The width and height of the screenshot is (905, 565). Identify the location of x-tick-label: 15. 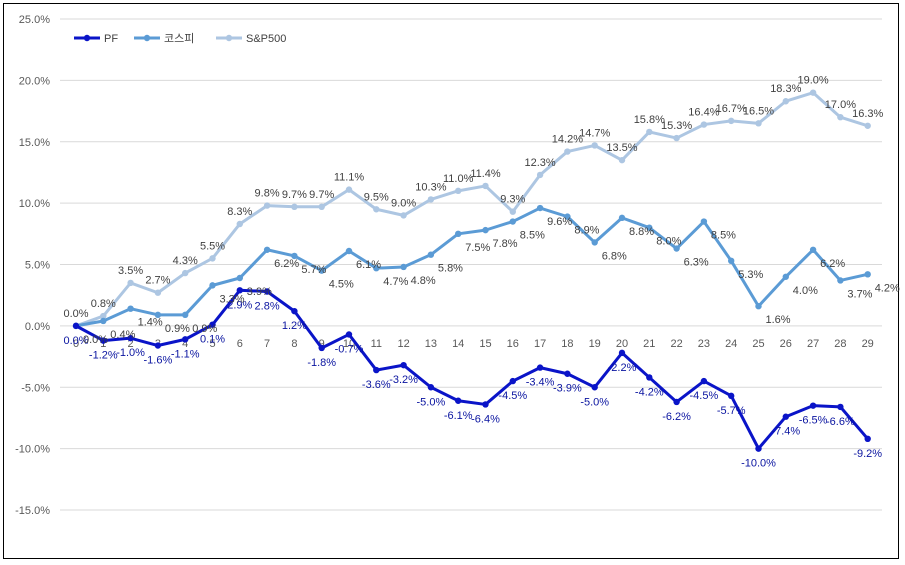
(485, 344).